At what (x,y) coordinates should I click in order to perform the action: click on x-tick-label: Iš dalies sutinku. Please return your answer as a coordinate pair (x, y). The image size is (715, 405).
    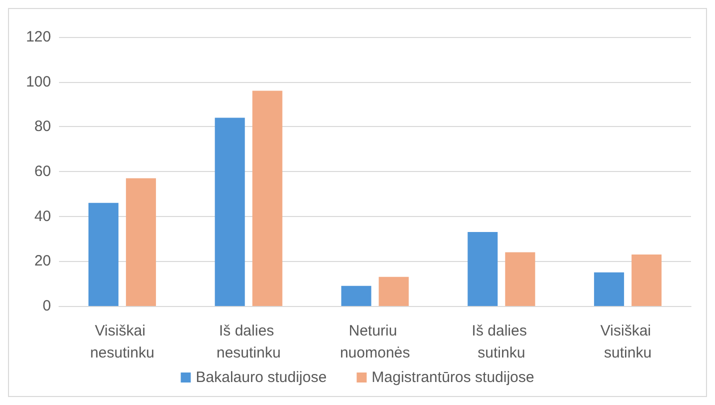
    Looking at the image, I should click on (501, 342).